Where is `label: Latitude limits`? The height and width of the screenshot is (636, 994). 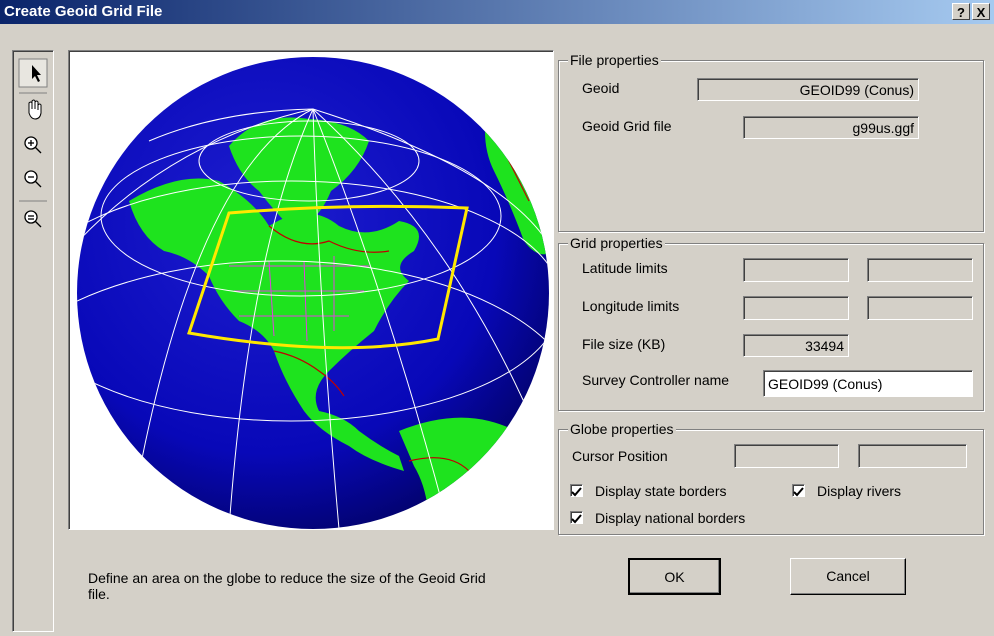
label: Latitude limits is located at coordinates (625, 268).